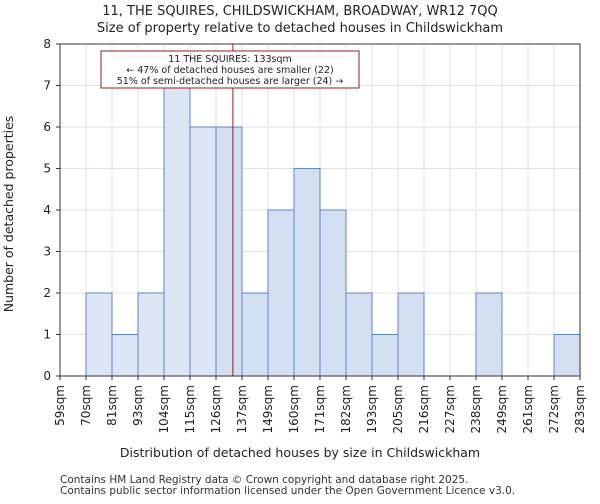 The image size is (600, 504). Describe the element at coordinates (489, 334) in the screenshot. I see `bar-238sqm` at that location.